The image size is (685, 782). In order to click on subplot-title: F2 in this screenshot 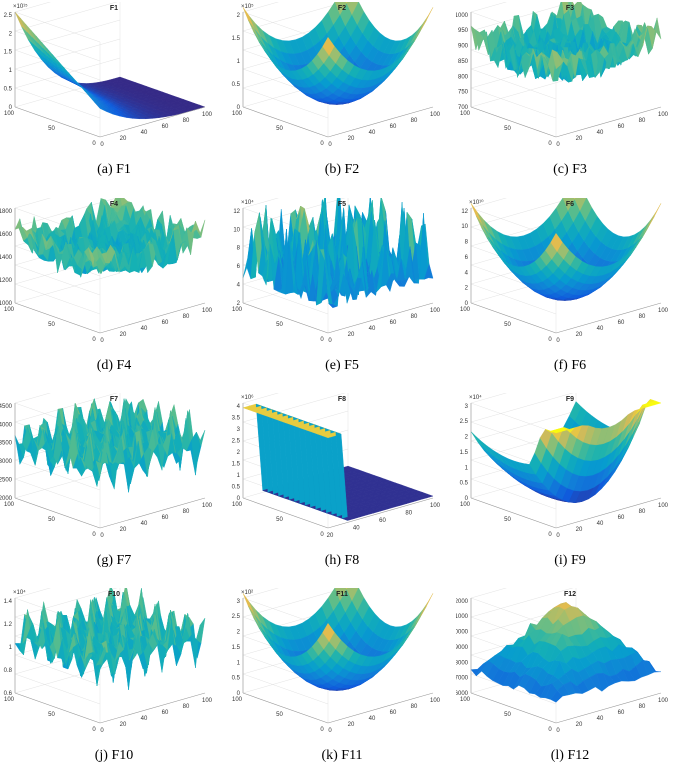, I will do `click(342, 8)`.